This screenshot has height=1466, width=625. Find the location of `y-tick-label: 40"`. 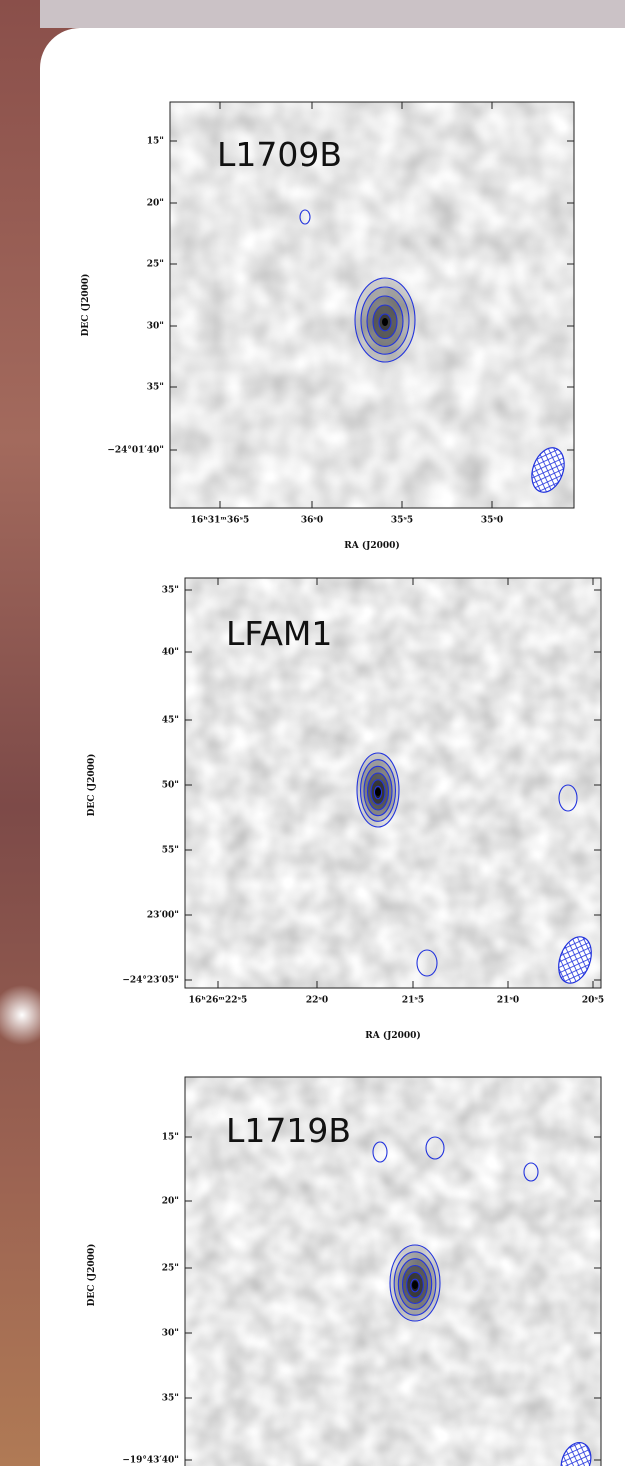

y-tick-label: 40" is located at coordinates (170, 653).